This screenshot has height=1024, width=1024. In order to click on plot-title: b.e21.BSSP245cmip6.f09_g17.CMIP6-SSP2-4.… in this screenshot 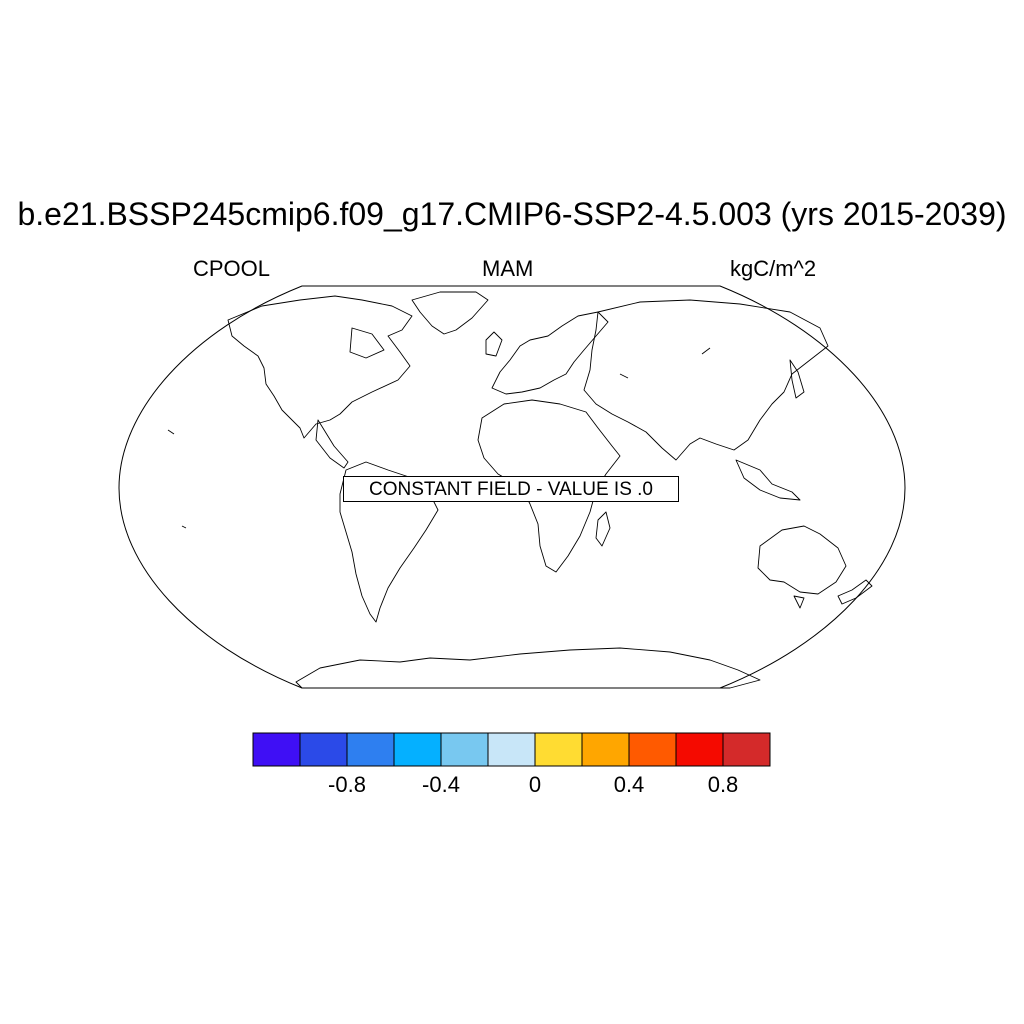, I will do `click(512, 214)`.